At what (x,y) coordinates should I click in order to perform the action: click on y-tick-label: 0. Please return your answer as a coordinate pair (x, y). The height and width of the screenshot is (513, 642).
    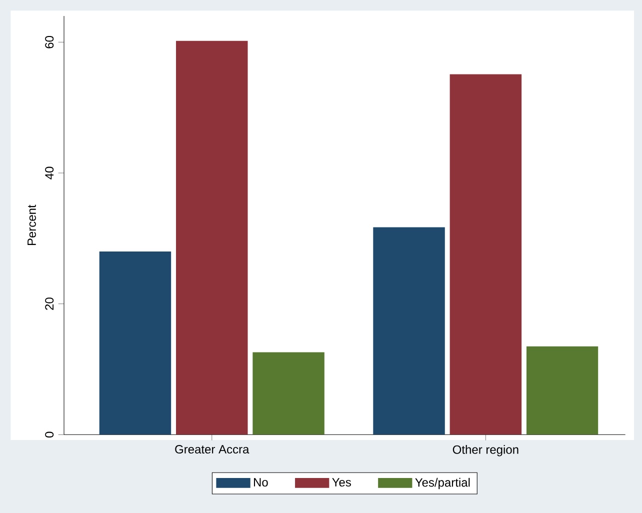
    Looking at the image, I should click on (49, 435).